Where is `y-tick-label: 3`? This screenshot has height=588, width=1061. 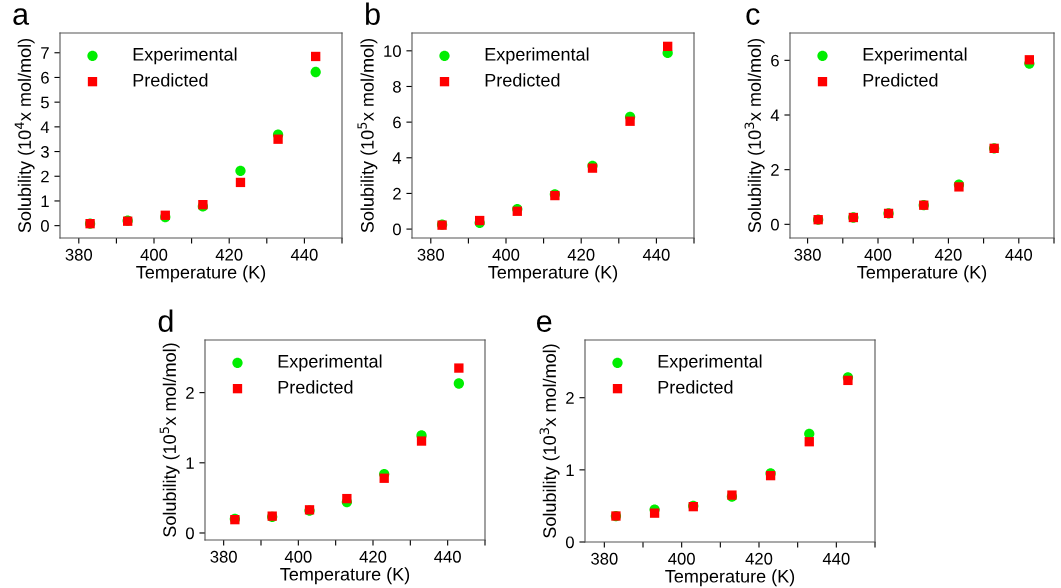 y-tick-label: 3 is located at coordinates (44, 151).